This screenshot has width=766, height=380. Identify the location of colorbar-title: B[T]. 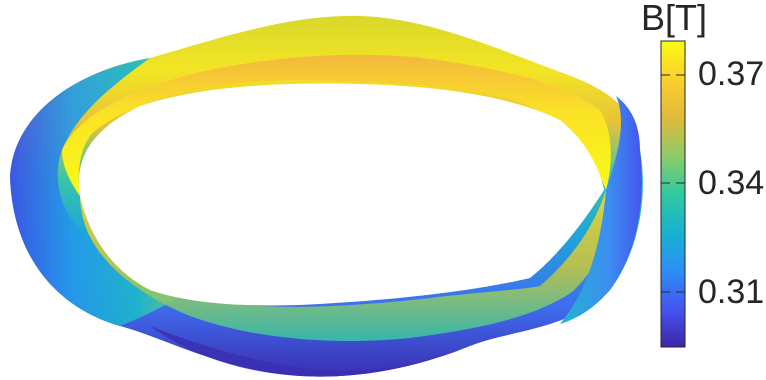
(674, 19).